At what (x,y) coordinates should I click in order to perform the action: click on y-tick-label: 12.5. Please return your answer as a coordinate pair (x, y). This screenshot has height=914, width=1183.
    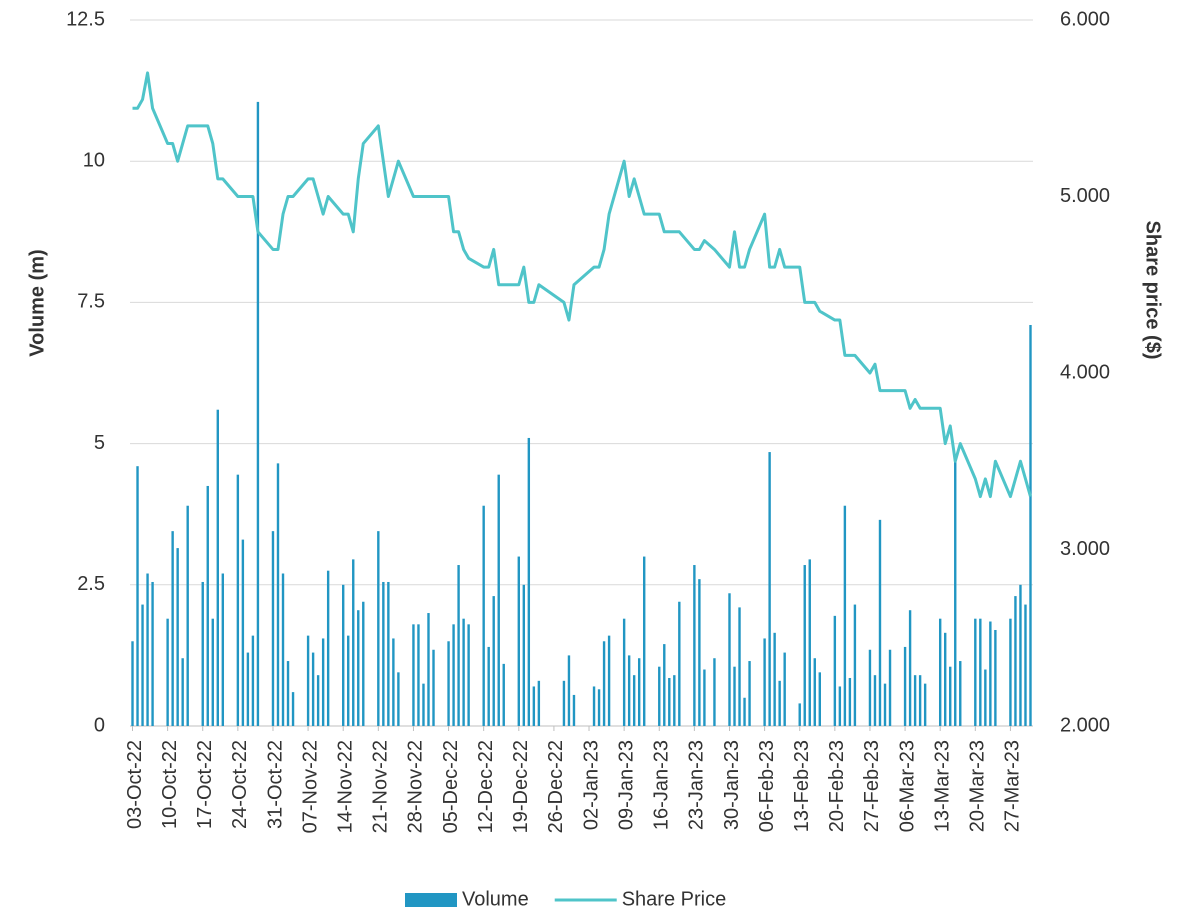
    Looking at the image, I should click on (85, 19).